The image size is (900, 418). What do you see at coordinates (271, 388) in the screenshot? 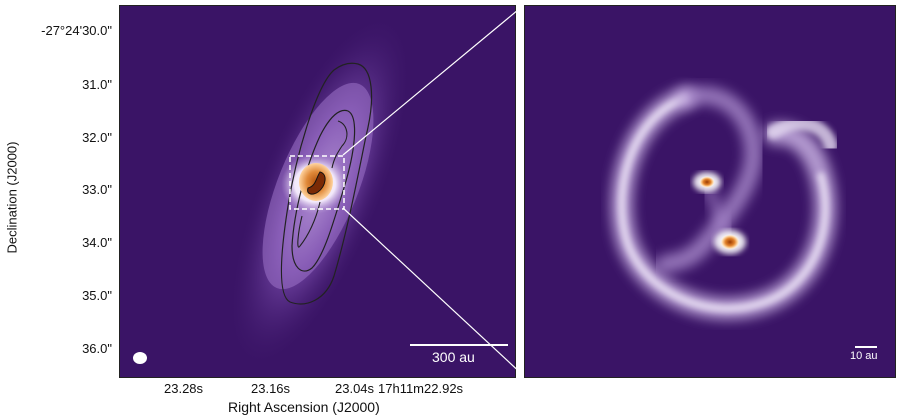
I see `x-tick-label: 23.16s` at bounding box center [271, 388].